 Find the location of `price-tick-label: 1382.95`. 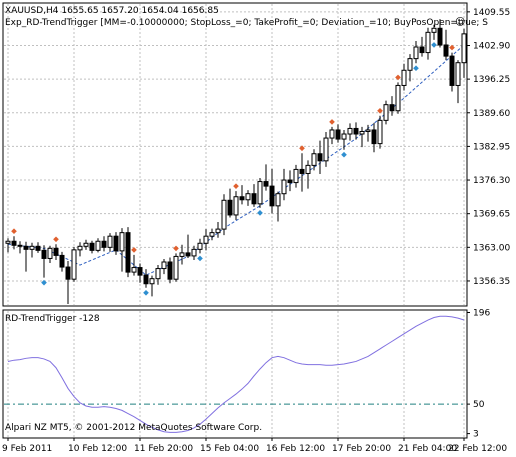

price-tick-label: 1382.95 is located at coordinates (491, 147).